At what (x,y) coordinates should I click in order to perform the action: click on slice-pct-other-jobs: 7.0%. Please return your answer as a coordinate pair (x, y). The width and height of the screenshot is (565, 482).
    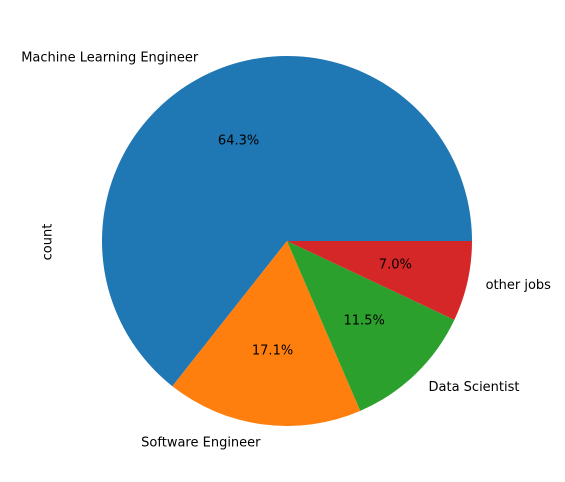
    Looking at the image, I should click on (395, 265).